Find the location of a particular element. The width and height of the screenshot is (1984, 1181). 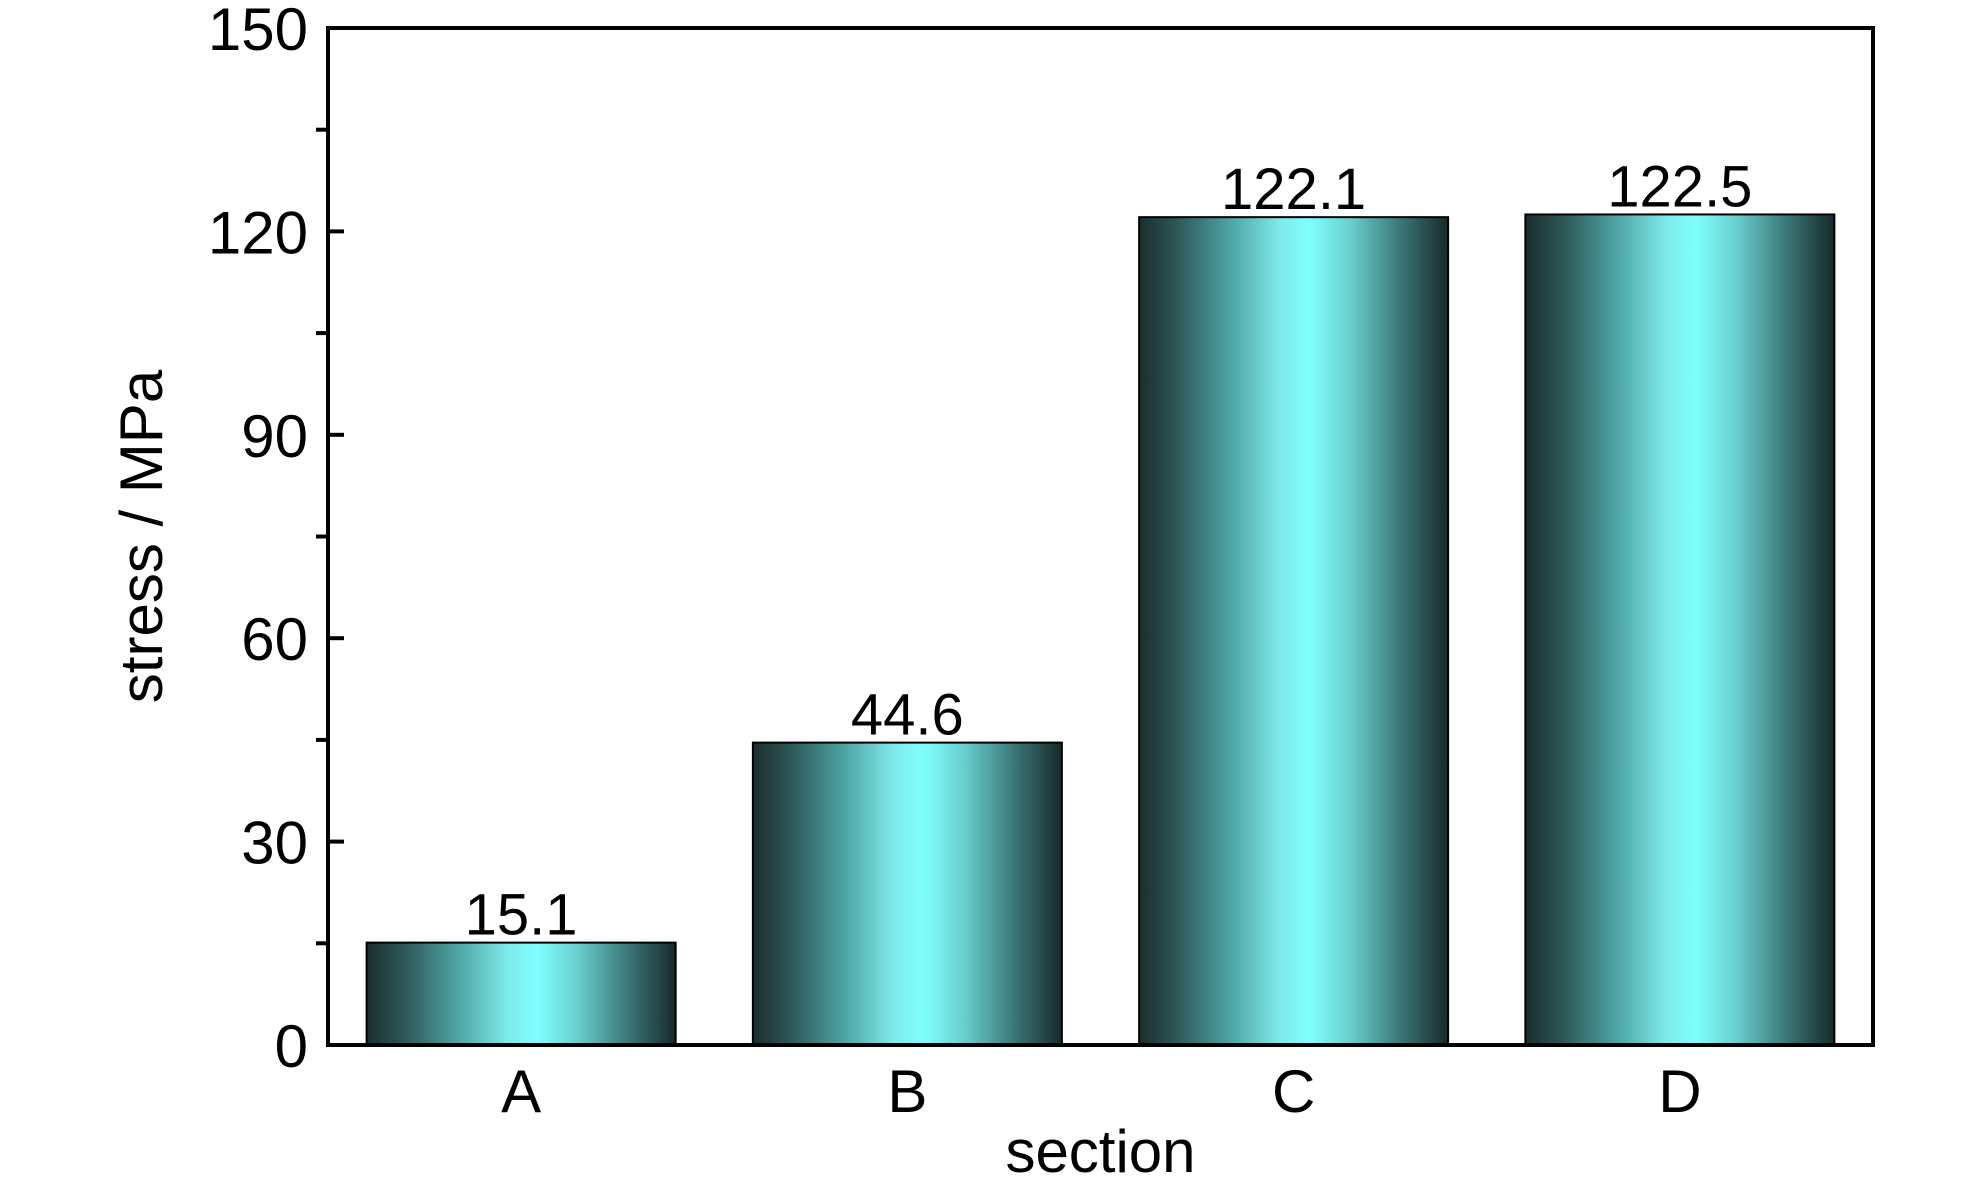

bar-d is located at coordinates (1680, 629).